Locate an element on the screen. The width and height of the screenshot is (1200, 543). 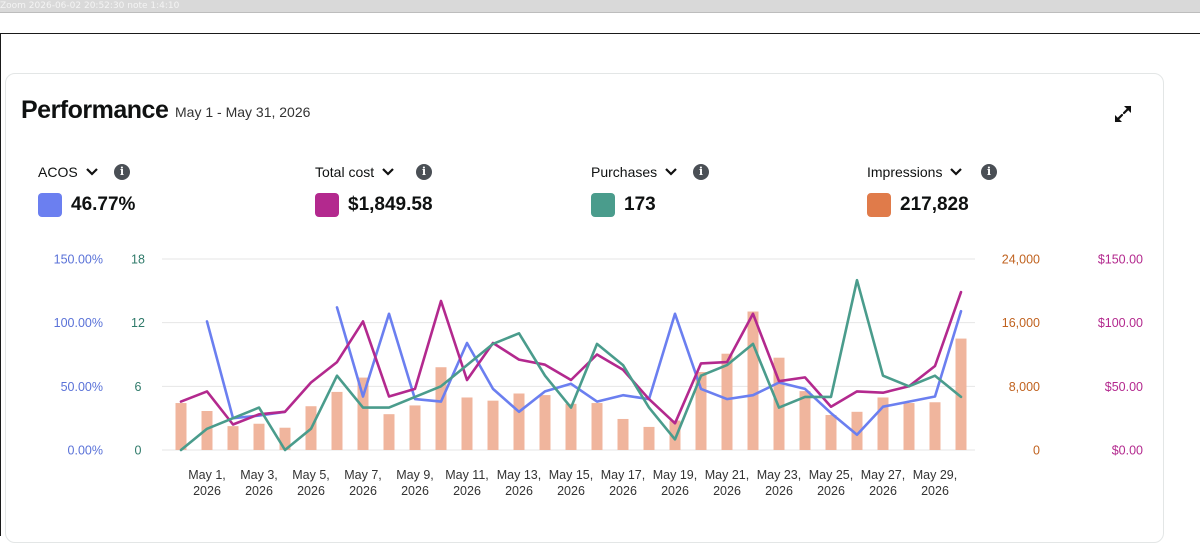
x-axis-tick-label: May 17, is located at coordinates (623, 475).